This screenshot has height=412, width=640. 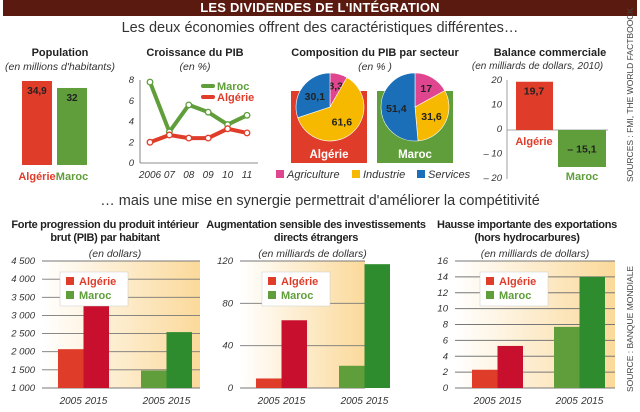 What do you see at coordinates (60, 53) in the screenshot?
I see `population-title: Population` at bounding box center [60, 53].